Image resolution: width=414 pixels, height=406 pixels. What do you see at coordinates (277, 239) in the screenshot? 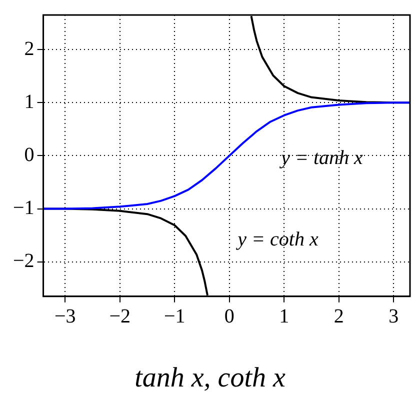
I see `annotation: y = coth x` at bounding box center [277, 239].